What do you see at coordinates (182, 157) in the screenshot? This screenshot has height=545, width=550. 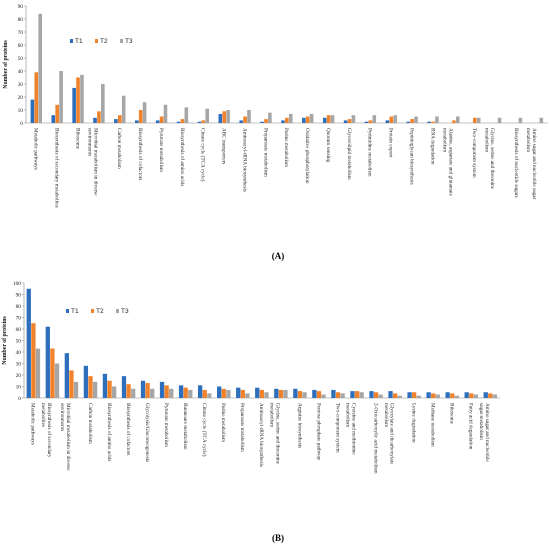 I see `x-tick-label: Biosynthesis of amino acids` at bounding box center [182, 157].